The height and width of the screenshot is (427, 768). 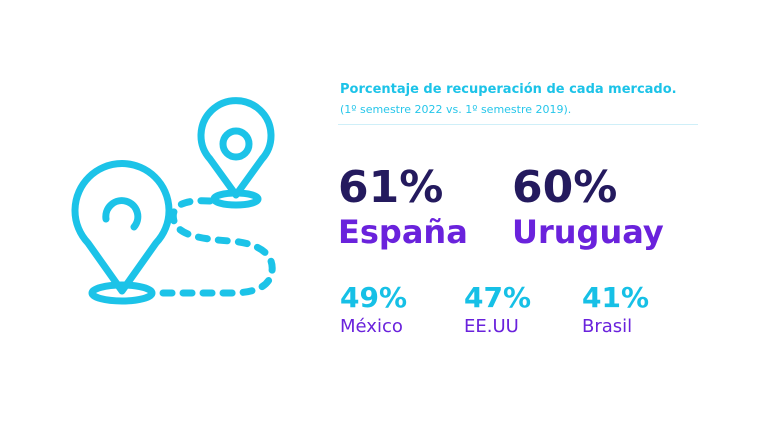 I want to click on market-name: Uruguay, so click(x=588, y=232).